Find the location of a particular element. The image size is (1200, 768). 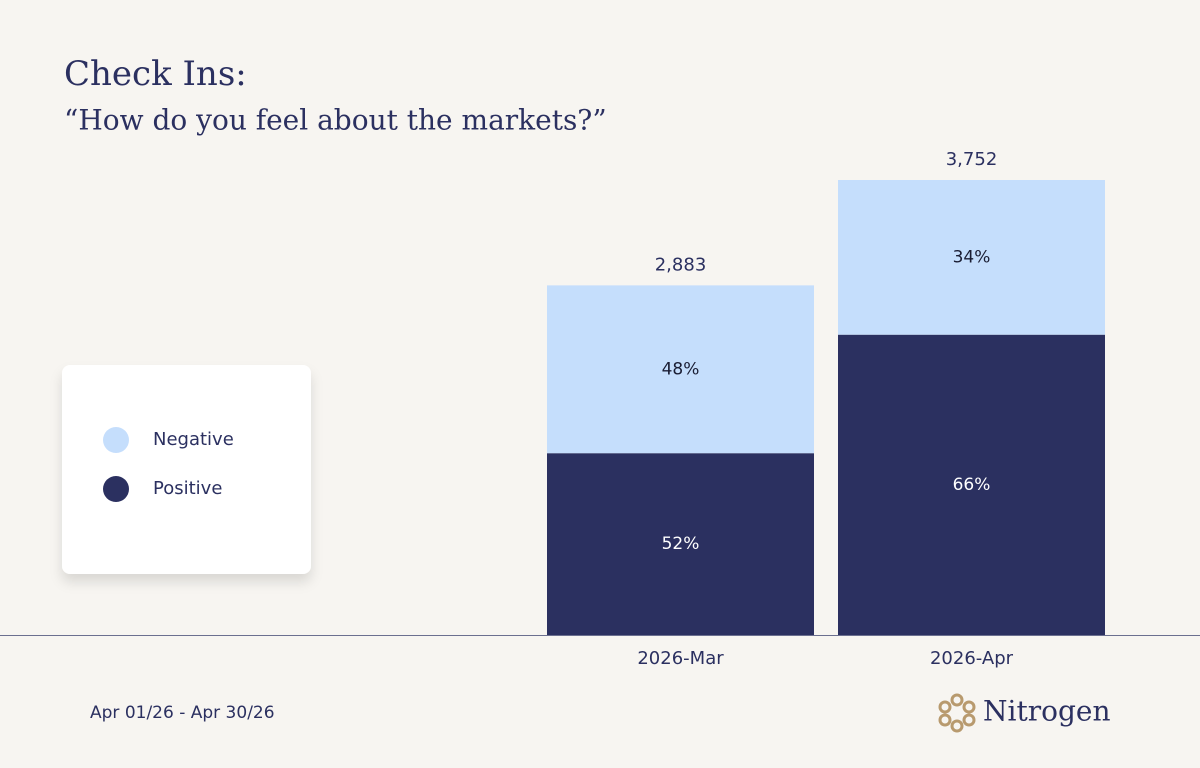

brand-name: Nitrogen is located at coordinates (1046, 711).